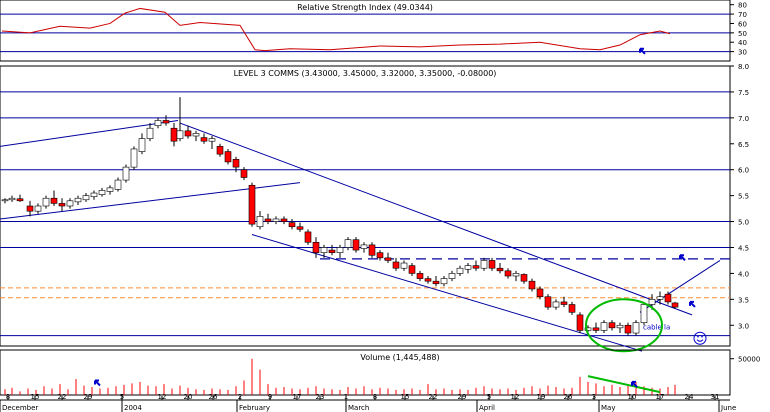  I want to click on x-tick-label: 3, so click(594, 397).